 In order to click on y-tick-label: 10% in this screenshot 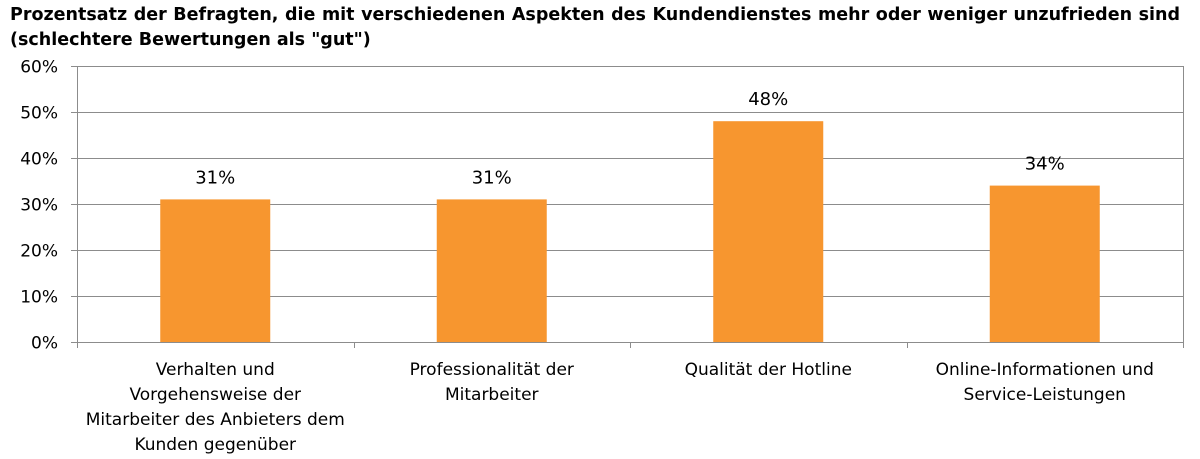, I will do `click(39, 298)`.